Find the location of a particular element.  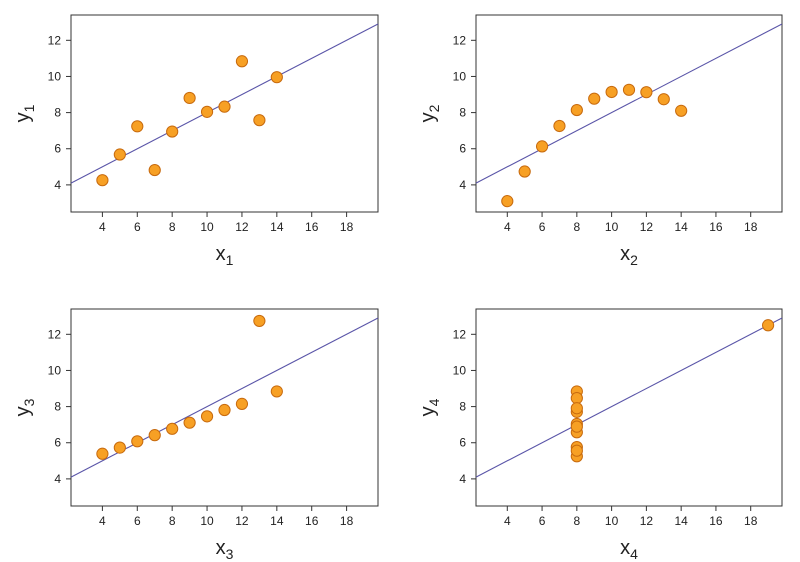

x-axis-label: x3 is located at coordinates (225, 549).